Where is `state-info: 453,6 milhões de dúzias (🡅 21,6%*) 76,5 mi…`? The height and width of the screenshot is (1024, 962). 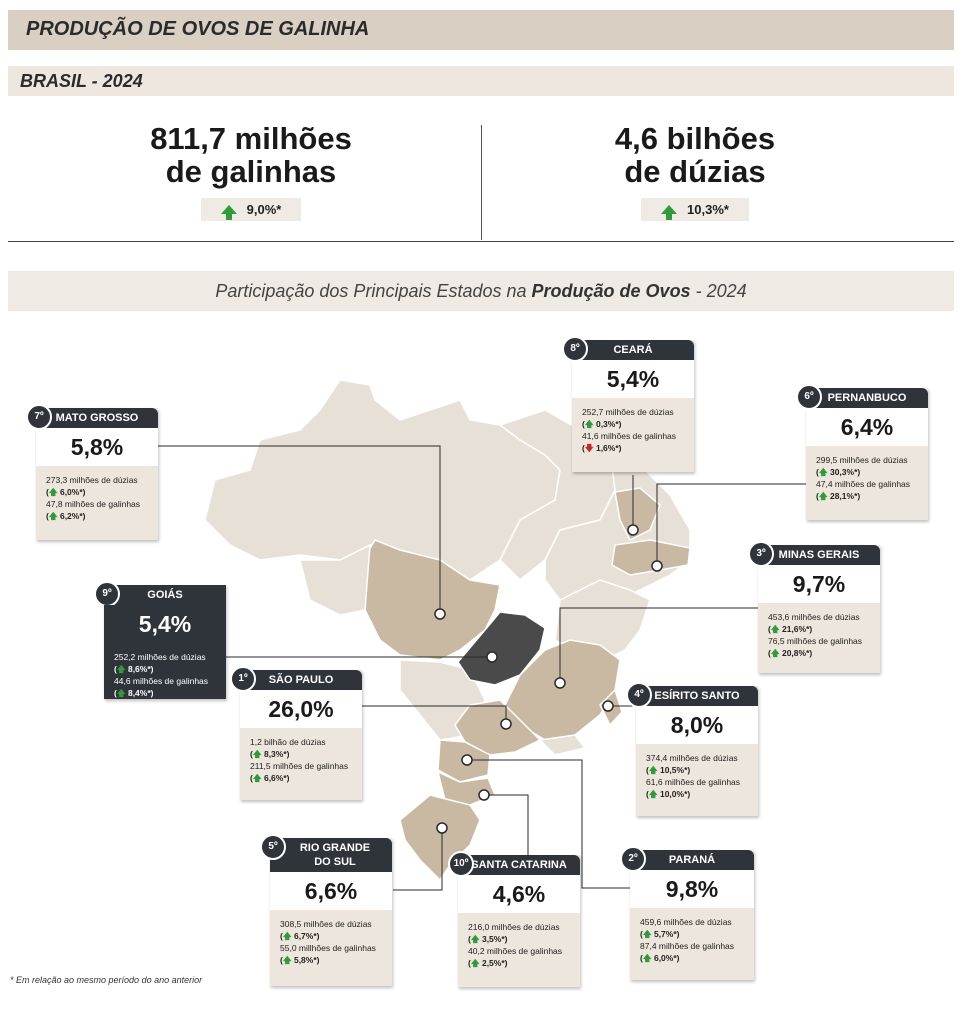
state-info: 453,6 milhões de dúzias (🡅 21,6%*) 76,5 mi… is located at coordinates (821, 635).